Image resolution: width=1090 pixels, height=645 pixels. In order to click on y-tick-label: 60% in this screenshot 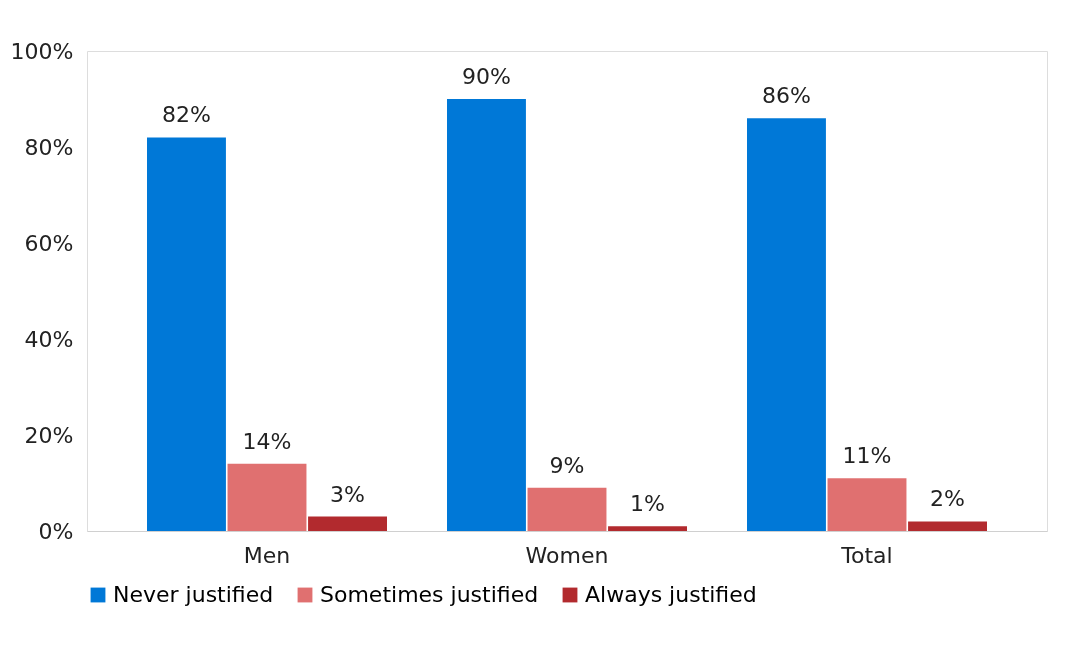, I will do `click(49, 243)`.